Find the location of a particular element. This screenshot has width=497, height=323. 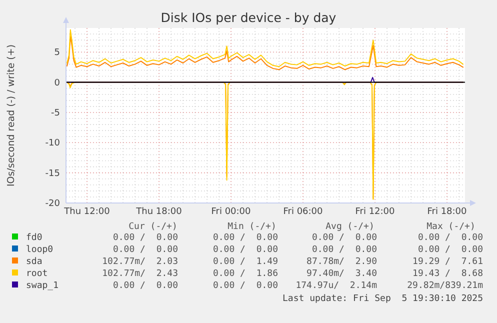

y-tick-label: -15 is located at coordinates (52, 173).